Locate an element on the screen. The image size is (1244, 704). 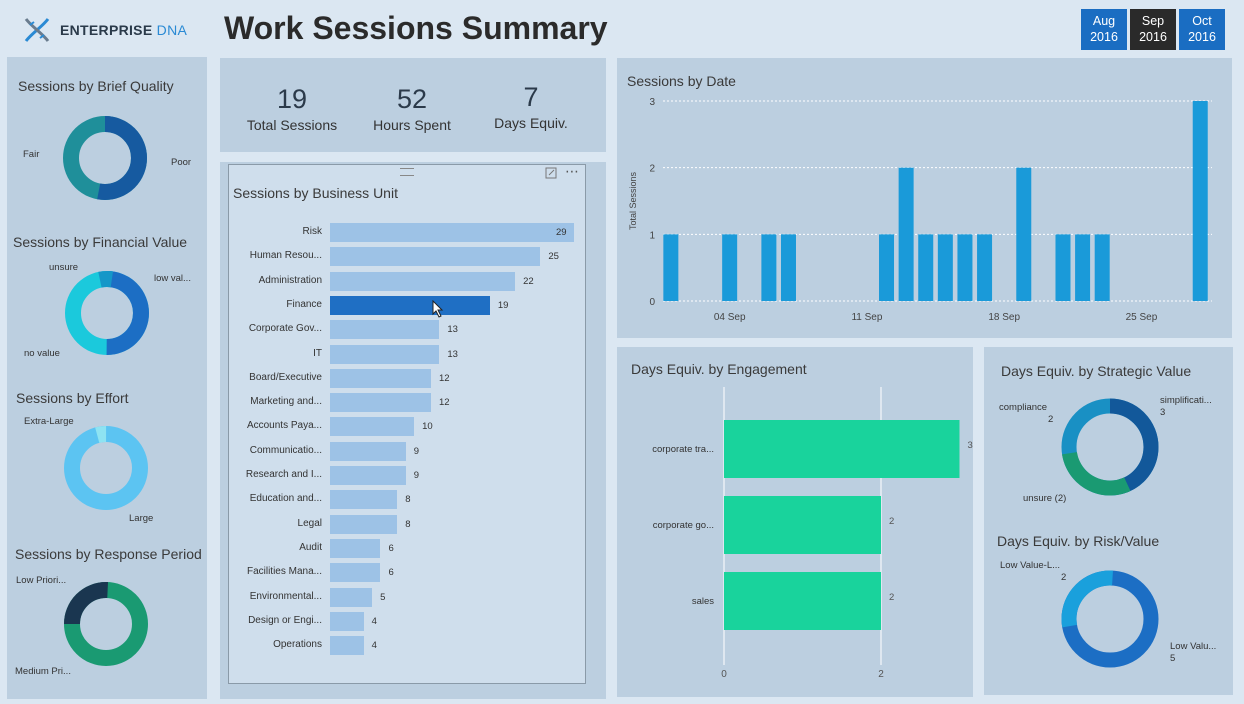
risk-value-donut is located at coordinates (1110, 619).